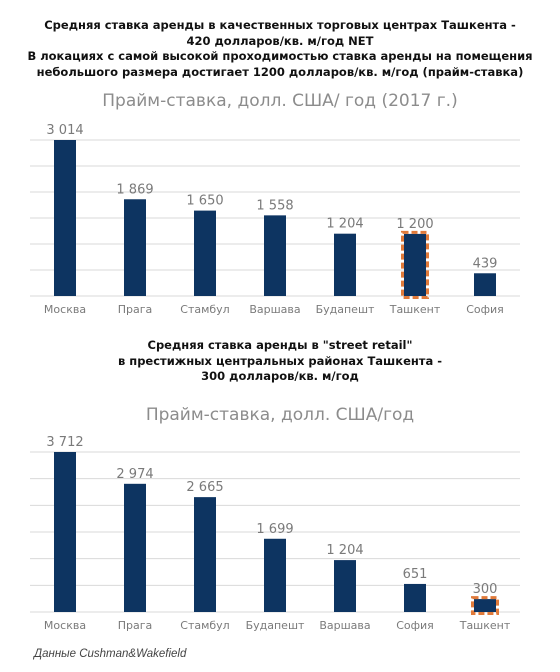 Image resolution: width=560 pixels, height=672 pixels. I want to click on middle-heading-line: 300 долларов/кв. м/год, so click(280, 376).